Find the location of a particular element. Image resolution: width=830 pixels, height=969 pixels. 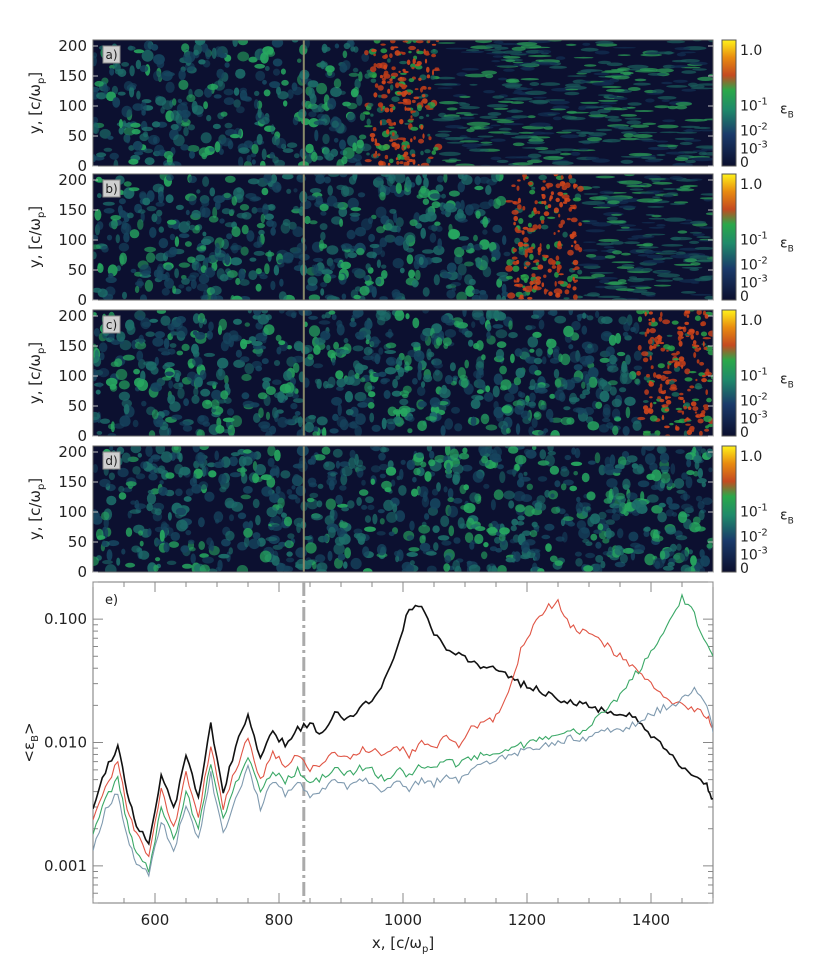

colorbar-tick-exp: -2 is located at coordinates (763, 397).